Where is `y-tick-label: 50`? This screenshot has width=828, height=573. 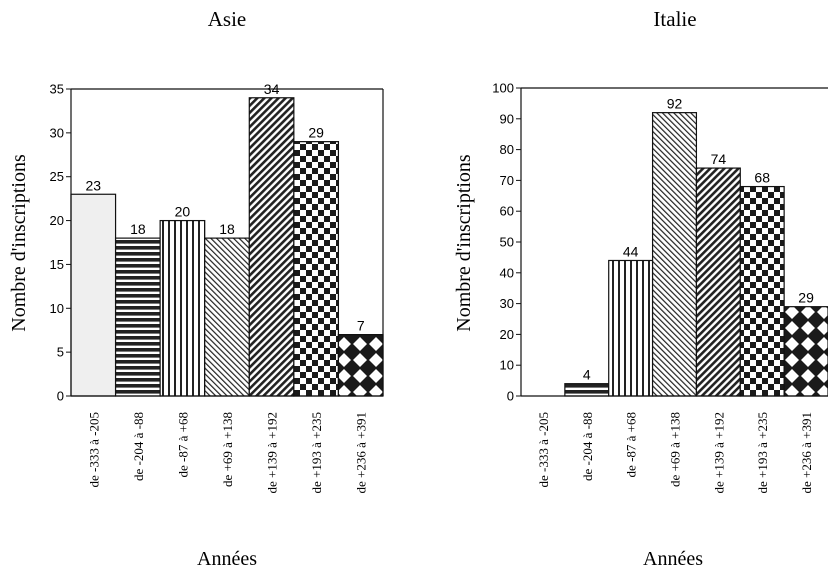
y-tick-label: 50 is located at coordinates (507, 242).